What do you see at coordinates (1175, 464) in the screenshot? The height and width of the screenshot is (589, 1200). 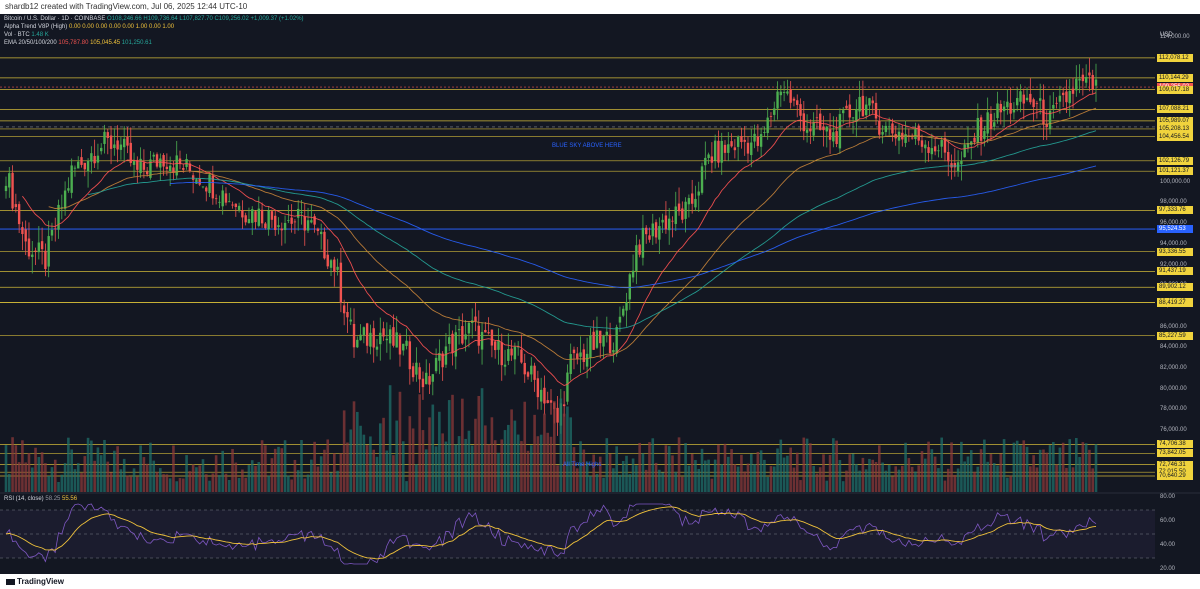 I see `level-price-label: 72,746.31` at bounding box center [1175, 464].